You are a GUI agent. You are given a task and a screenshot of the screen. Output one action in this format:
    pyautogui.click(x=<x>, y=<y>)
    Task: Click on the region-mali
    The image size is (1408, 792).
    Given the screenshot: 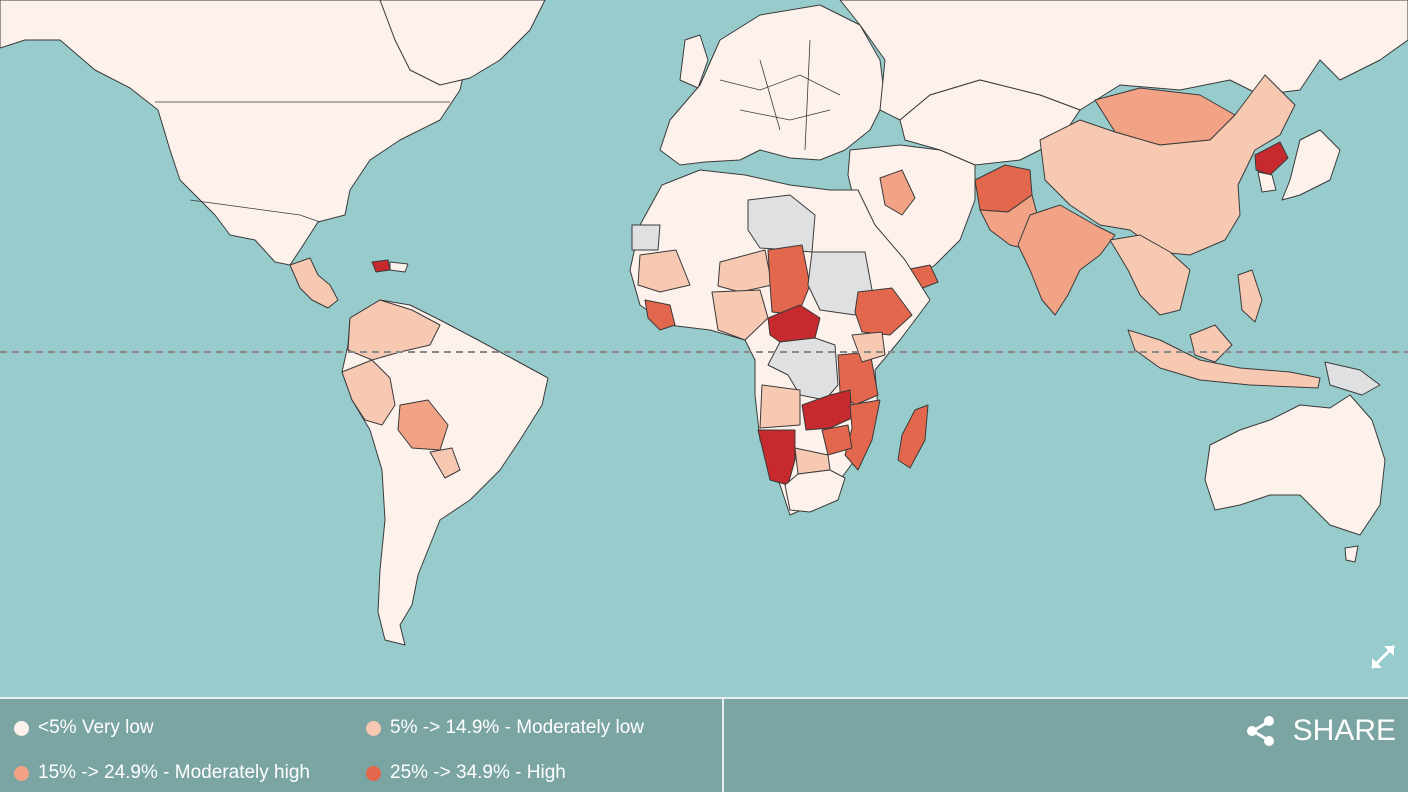 What is the action you would take?
    pyautogui.click(x=664, y=271)
    